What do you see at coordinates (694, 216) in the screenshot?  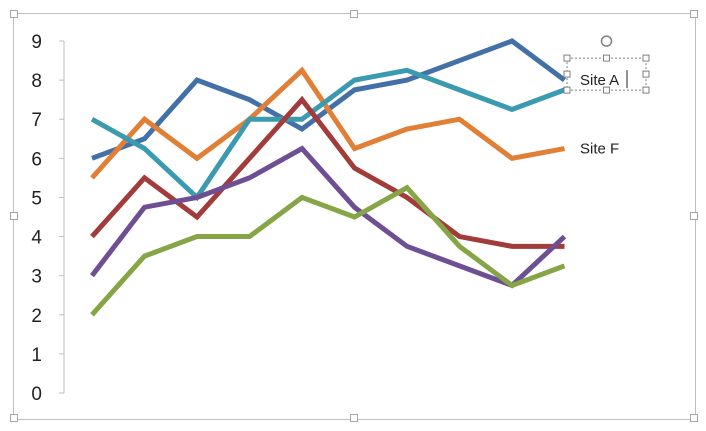 I see `chart-resize-handle-right` at bounding box center [694, 216].